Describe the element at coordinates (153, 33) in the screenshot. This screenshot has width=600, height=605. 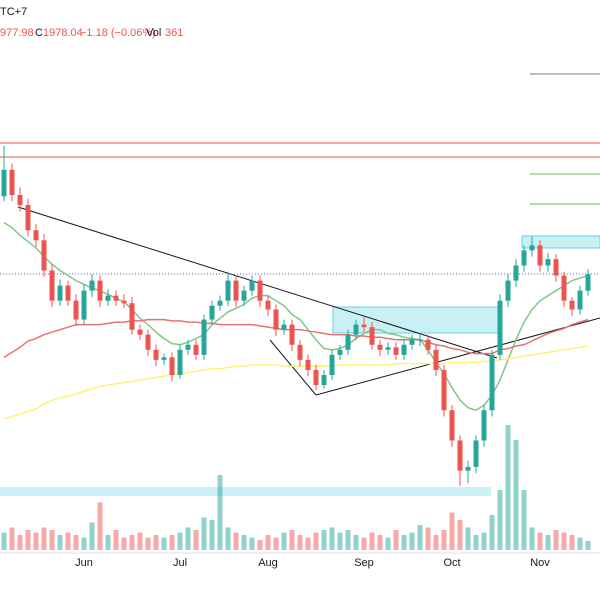
I see `volume-label: Vol` at that location.